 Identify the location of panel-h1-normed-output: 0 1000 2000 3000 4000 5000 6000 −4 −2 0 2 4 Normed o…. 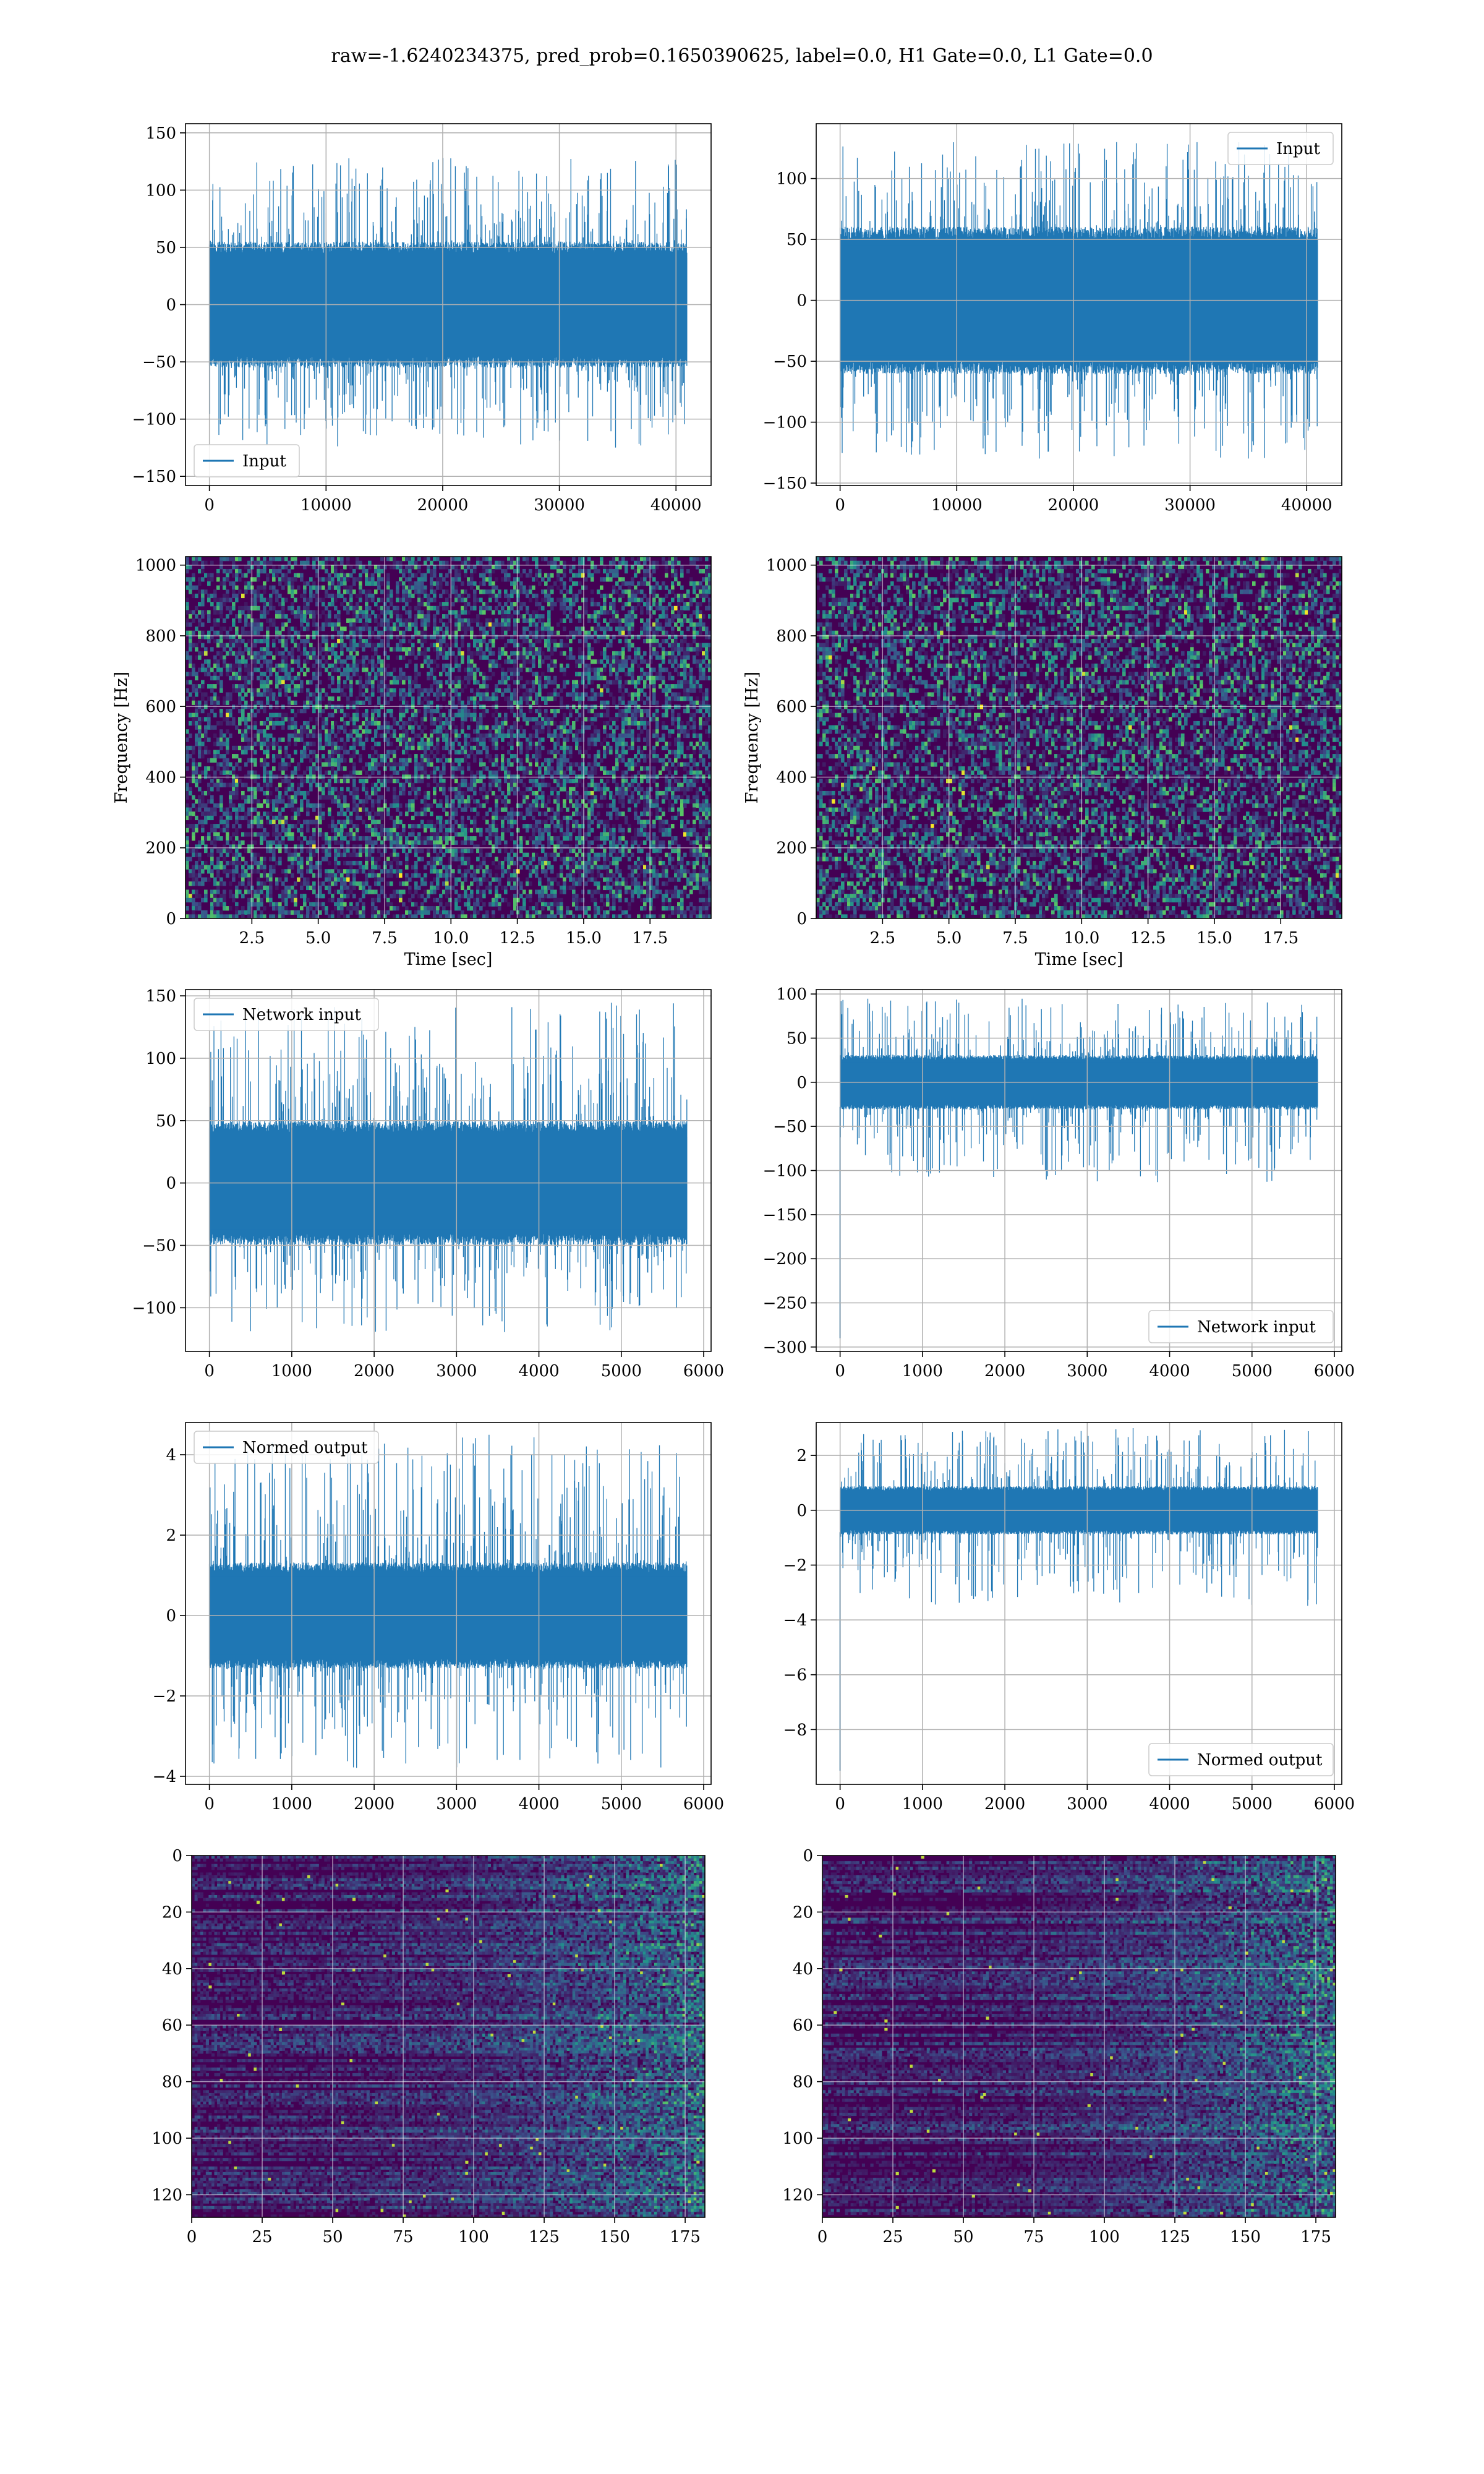
(438, 1617).